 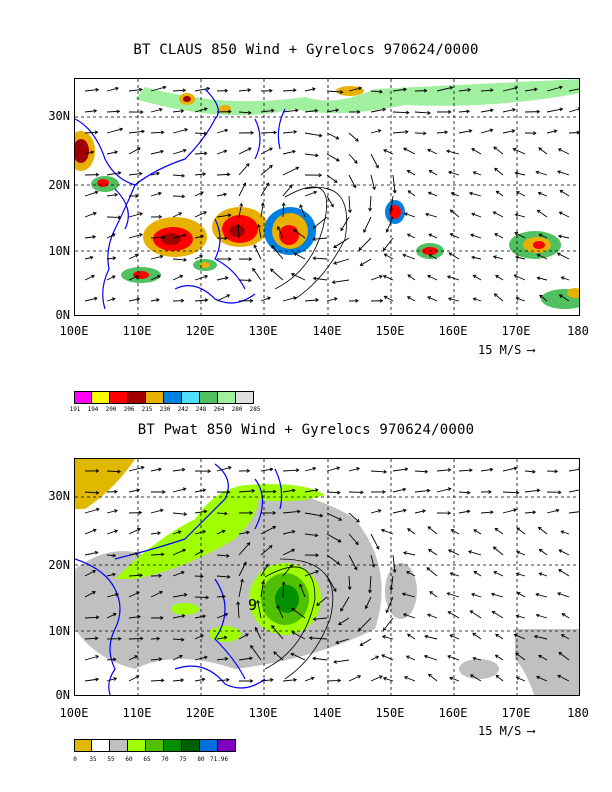 I want to click on panel1-ylabel: 10N, so click(x=59, y=251).